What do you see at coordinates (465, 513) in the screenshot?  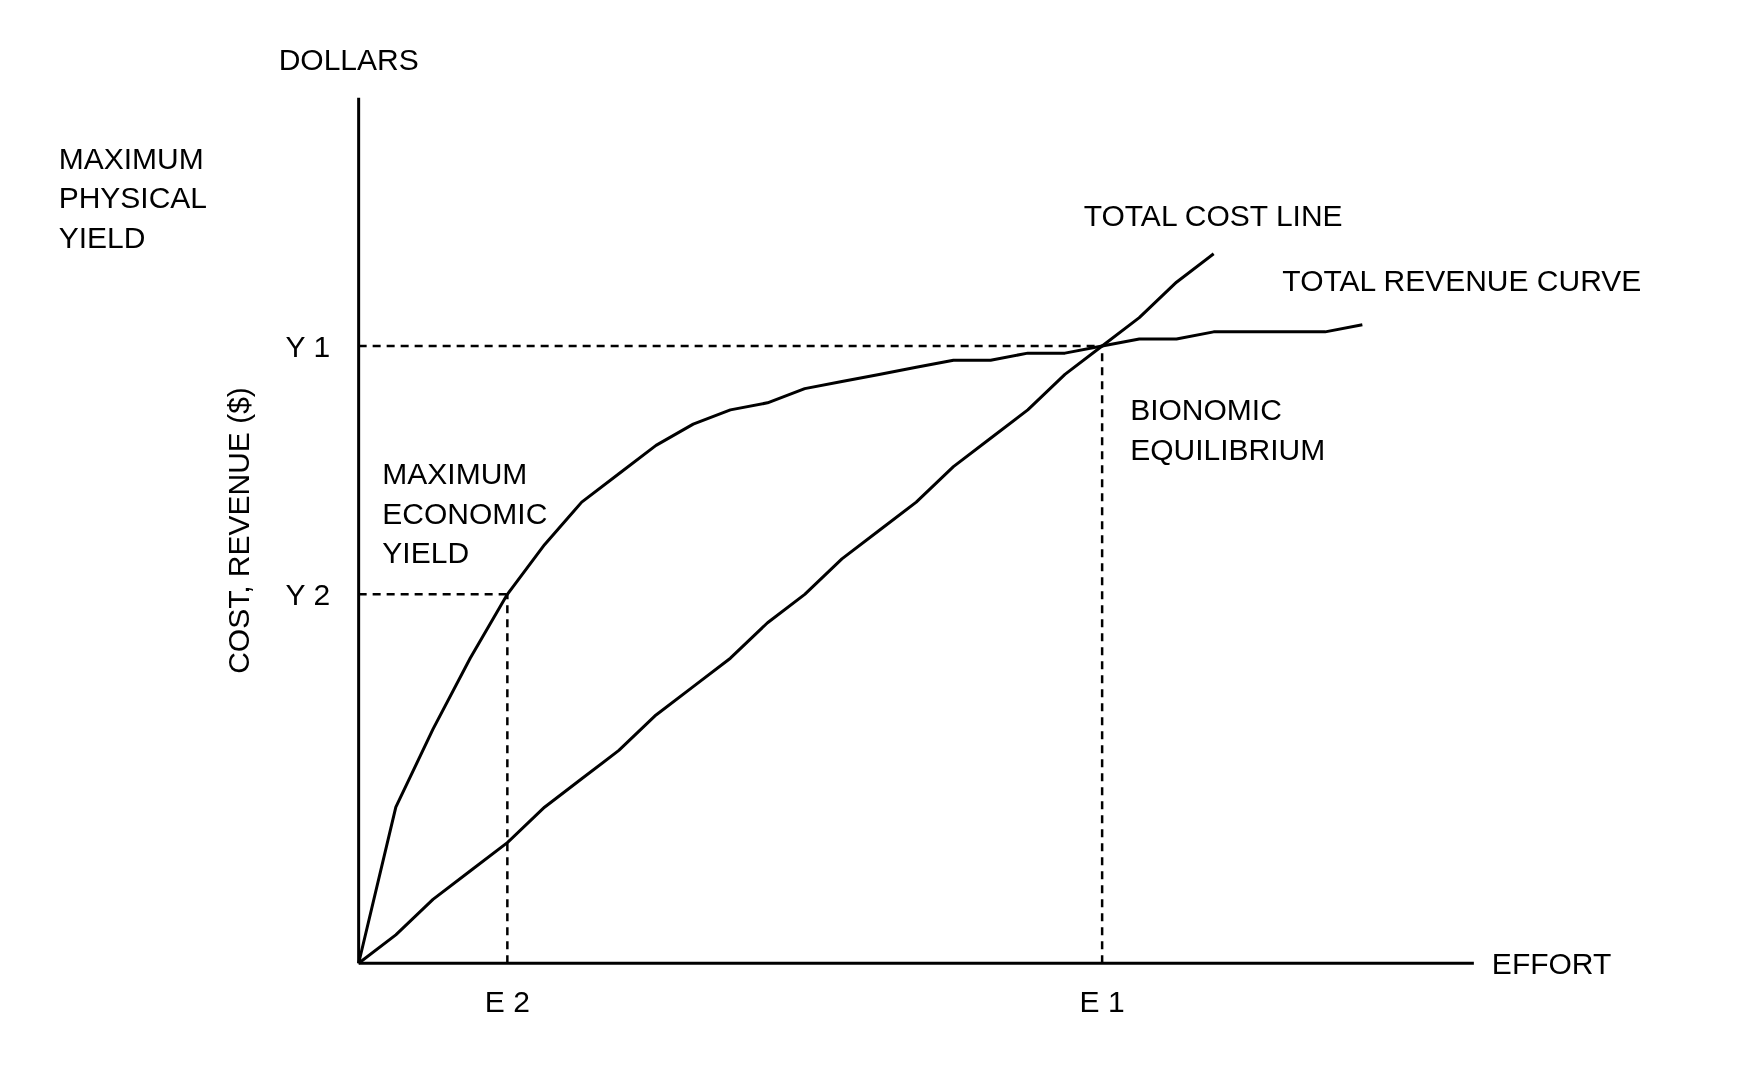 I see `annotation: MAXIMUM ECONOMIC YIELD` at bounding box center [465, 513].